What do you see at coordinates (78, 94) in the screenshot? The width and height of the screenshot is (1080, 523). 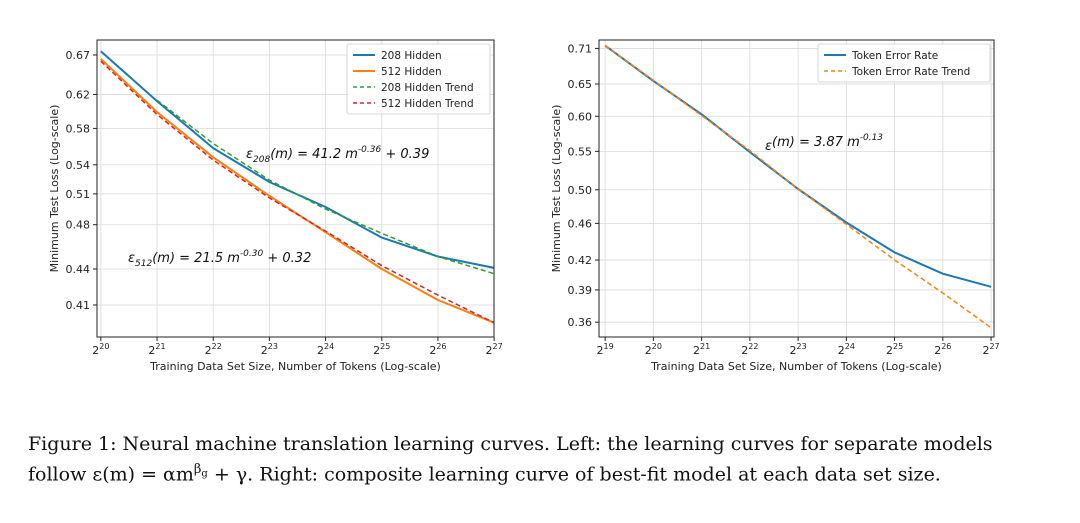 I see `left-y-tick-label: 0.62` at bounding box center [78, 94].